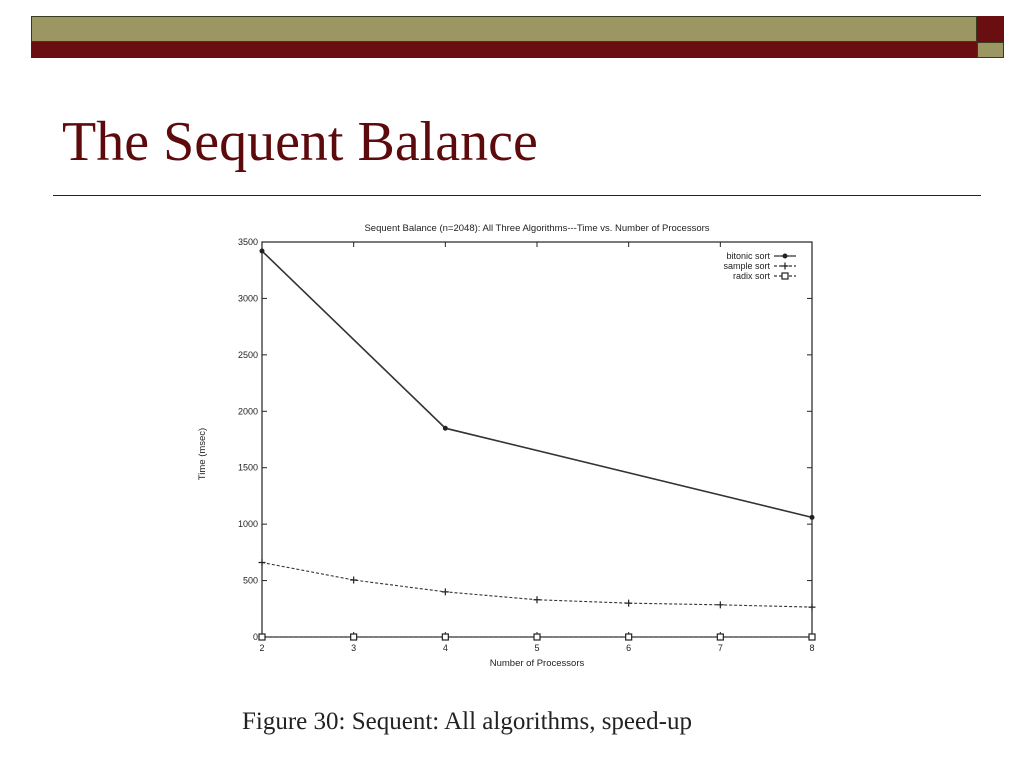 The width and height of the screenshot is (1024, 768). Describe the element at coordinates (990, 29) in the screenshot. I see `header-maroon-square` at that location.